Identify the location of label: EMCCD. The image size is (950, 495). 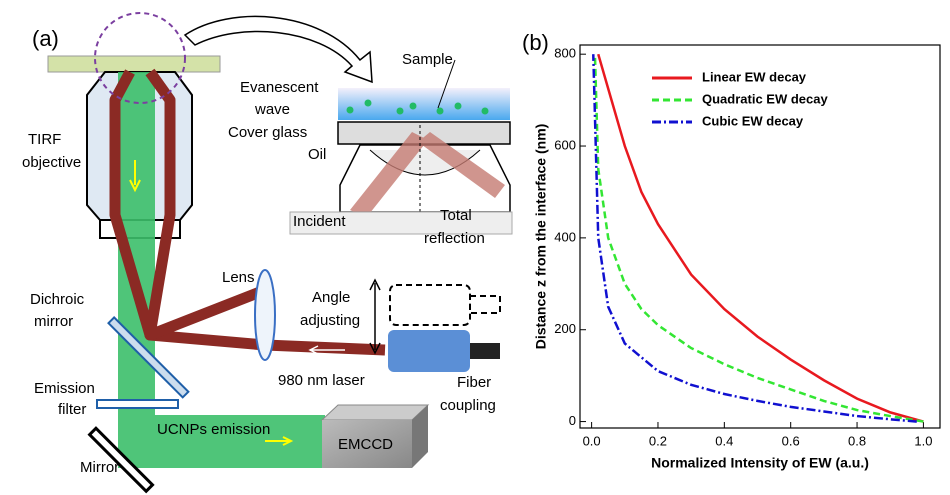
(365, 444).